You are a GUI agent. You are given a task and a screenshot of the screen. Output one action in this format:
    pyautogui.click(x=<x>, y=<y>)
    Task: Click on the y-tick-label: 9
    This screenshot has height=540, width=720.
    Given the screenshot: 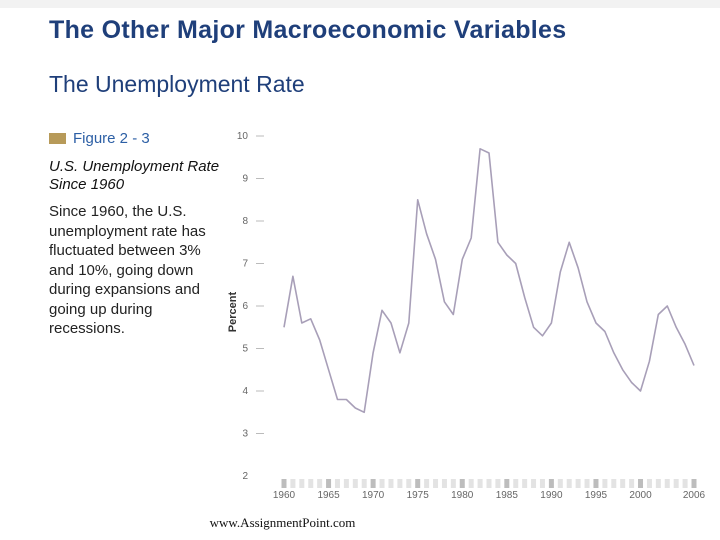 What is the action you would take?
    pyautogui.click(x=245, y=179)
    